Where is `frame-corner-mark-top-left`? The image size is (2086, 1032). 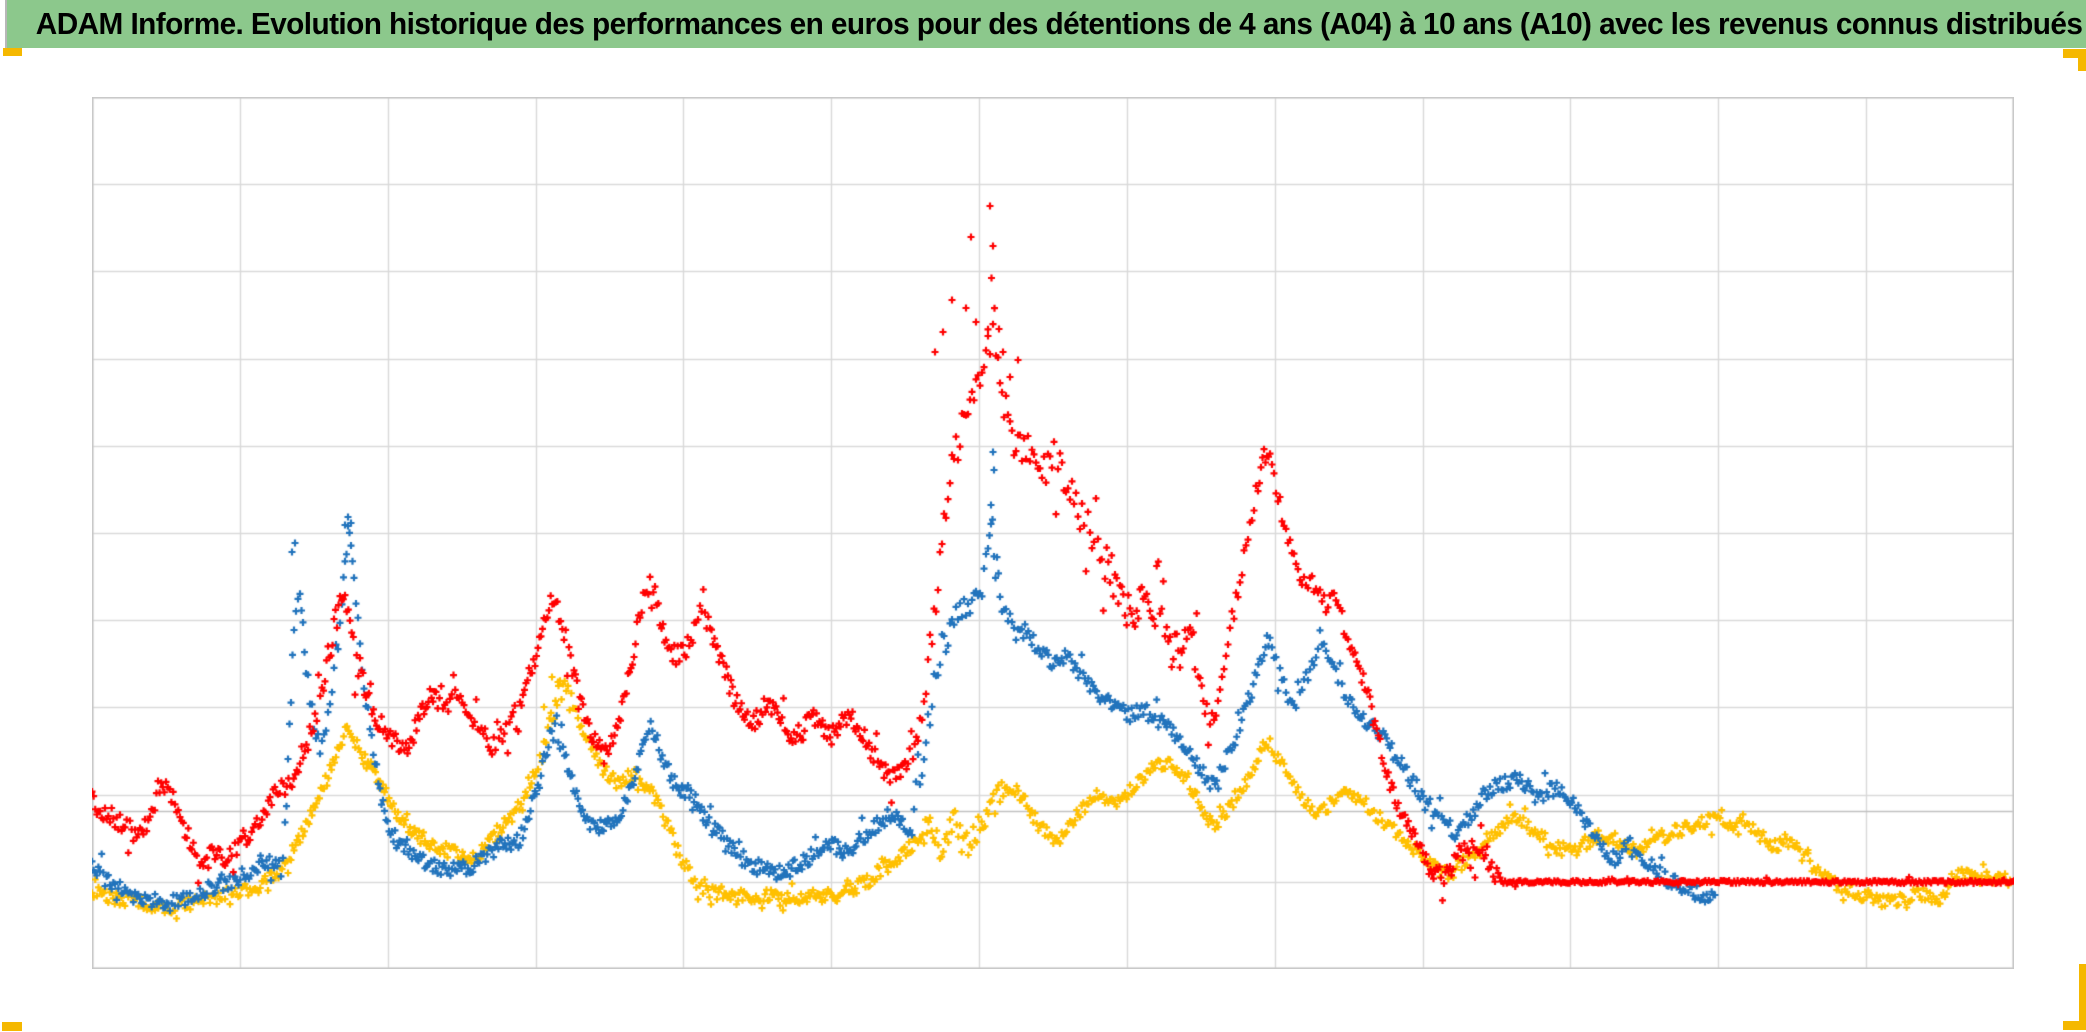 frame-corner-mark-top-left is located at coordinates (12, 52).